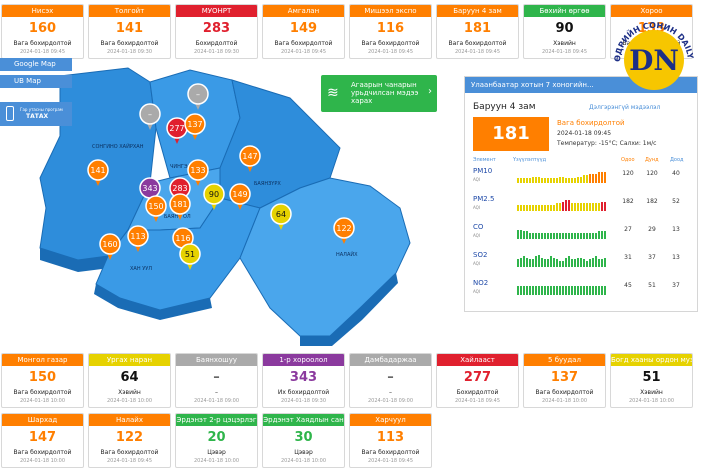  Describe the element at coordinates (477, 380) in the screenshot. I see `station-card: Хайлааст 277 Бохирдолтой 2024-01-18 09:45` at that location.